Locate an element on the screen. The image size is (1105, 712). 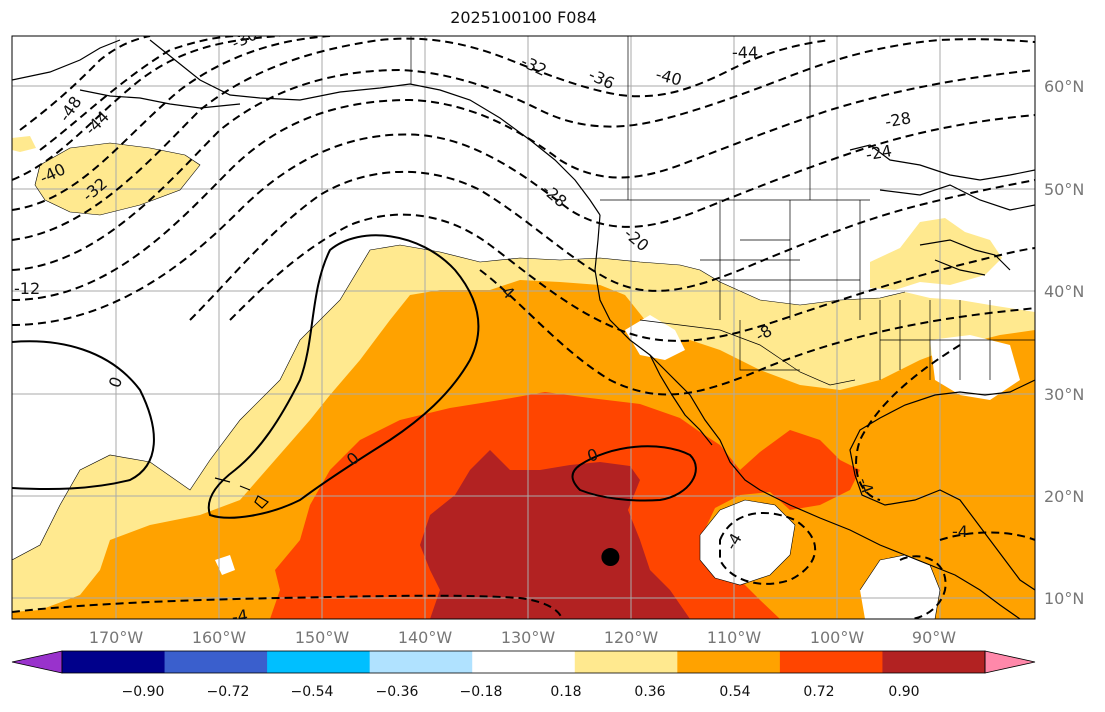
lon-label: 120°W is located at coordinates (631, 637).